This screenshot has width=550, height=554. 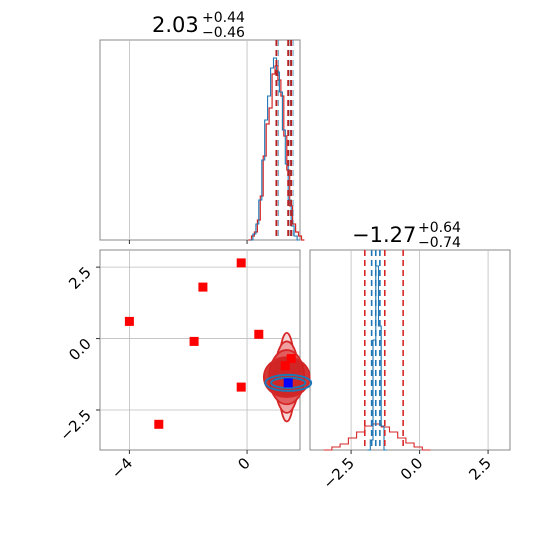 I want to click on title-bottom-right-minus: −0.74, so click(x=439, y=243).